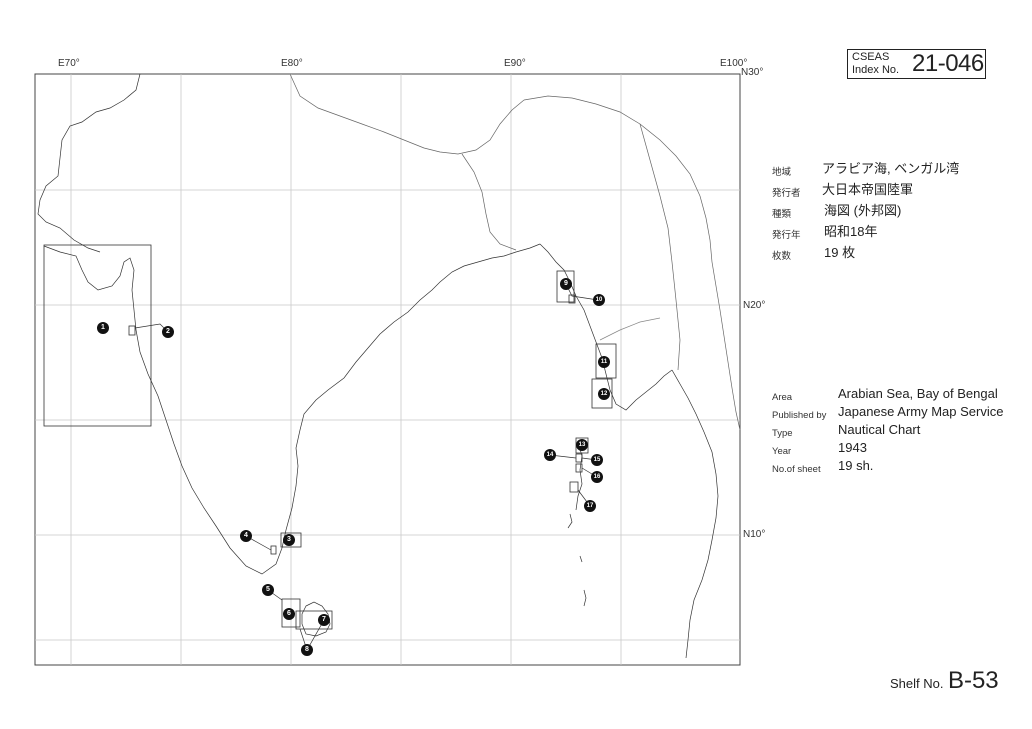 This screenshot has height=729, width=1032. Describe the element at coordinates (918, 393) in the screenshot. I see `info-en-value: Arabian Sea, Bay of Bengal` at that location.